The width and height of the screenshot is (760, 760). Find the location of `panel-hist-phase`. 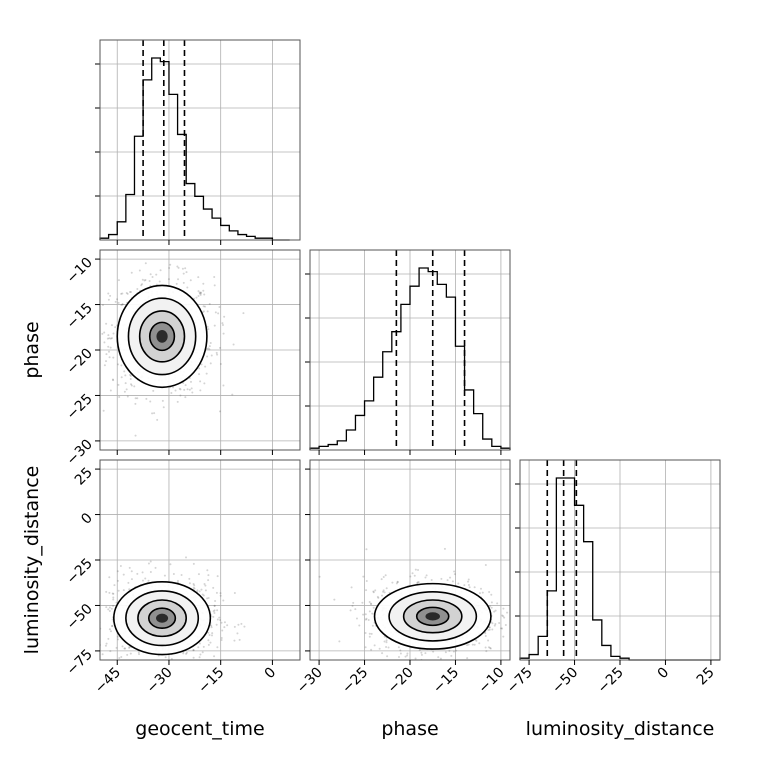

panel-hist-phase is located at coordinates (408, 352).